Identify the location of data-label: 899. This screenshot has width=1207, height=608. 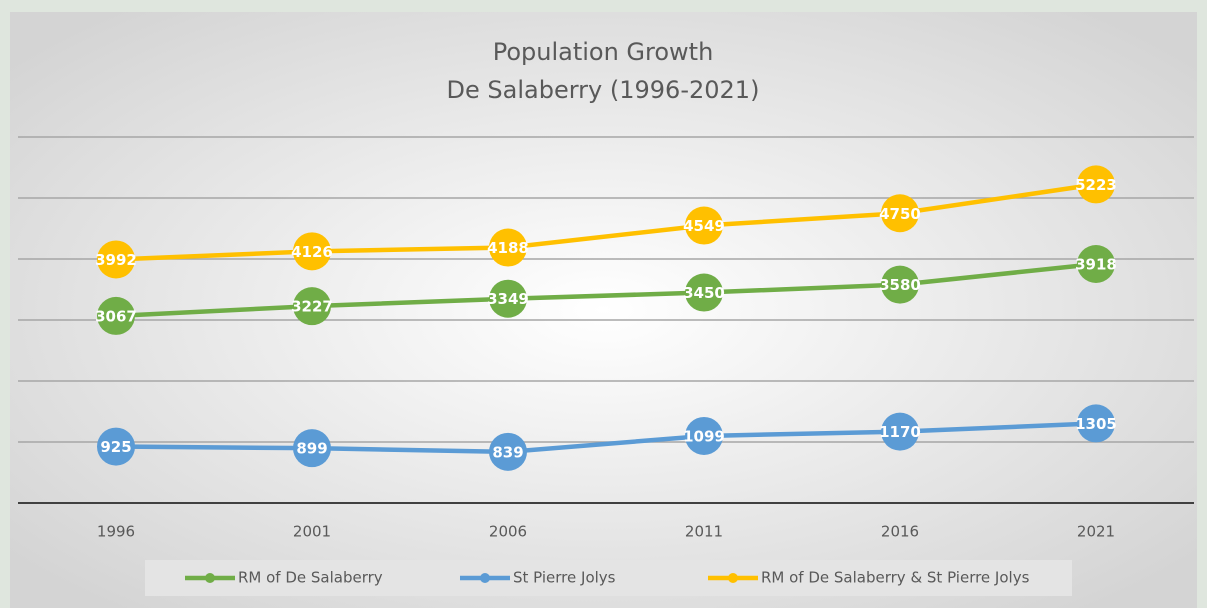
(311, 449).